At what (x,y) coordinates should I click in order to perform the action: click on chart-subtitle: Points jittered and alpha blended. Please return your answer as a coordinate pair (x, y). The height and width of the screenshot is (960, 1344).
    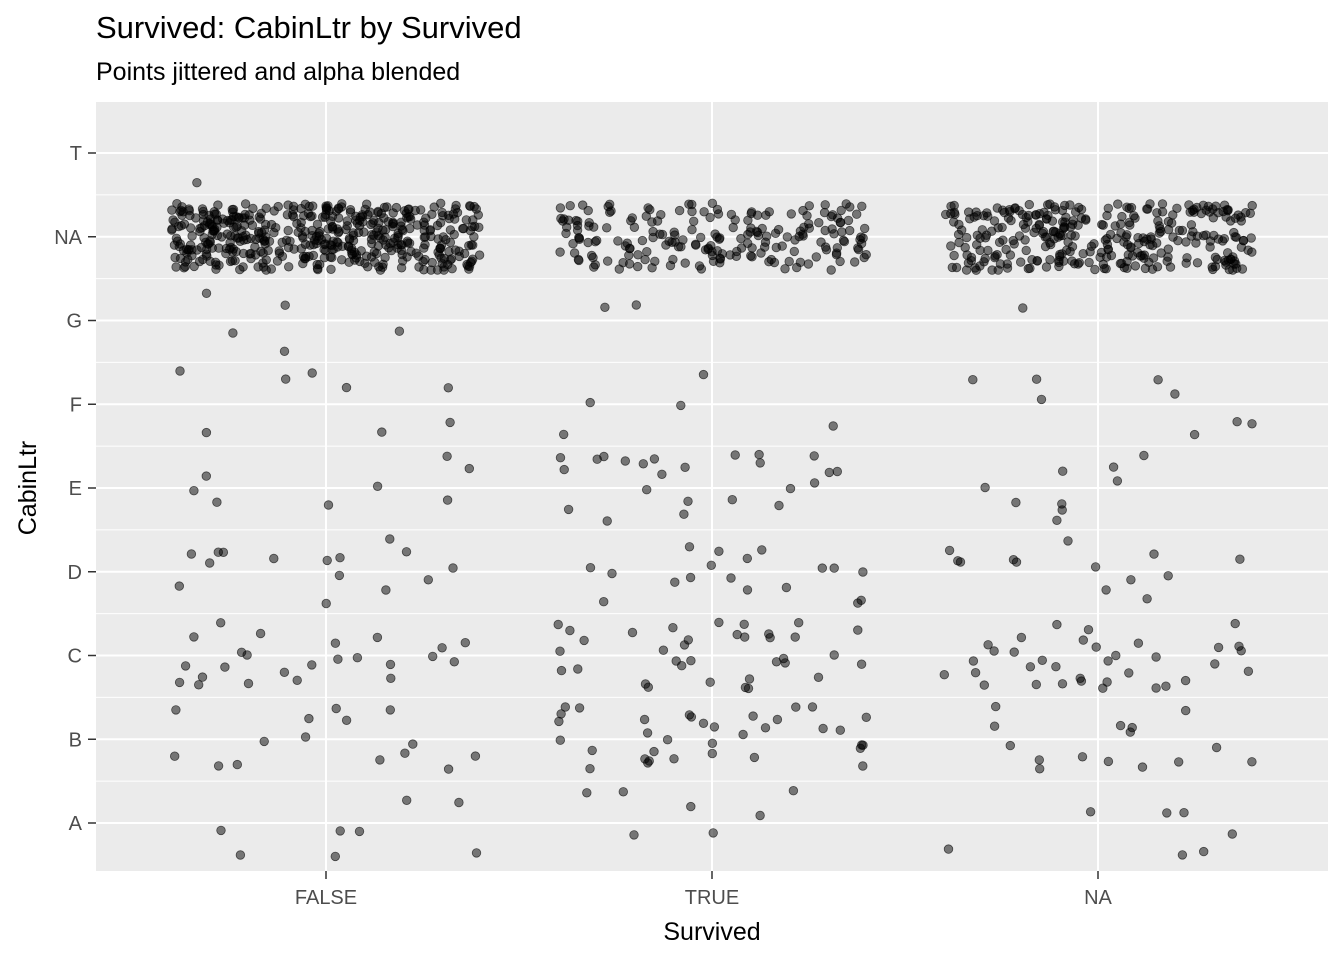
    Looking at the image, I should click on (278, 72).